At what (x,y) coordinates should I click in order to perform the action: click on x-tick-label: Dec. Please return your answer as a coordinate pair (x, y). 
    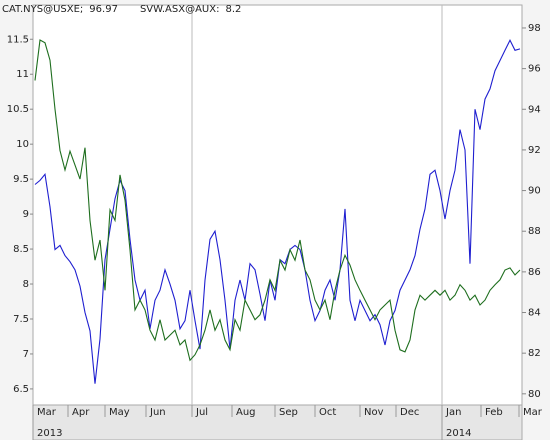
    Looking at the image, I should click on (409, 412).